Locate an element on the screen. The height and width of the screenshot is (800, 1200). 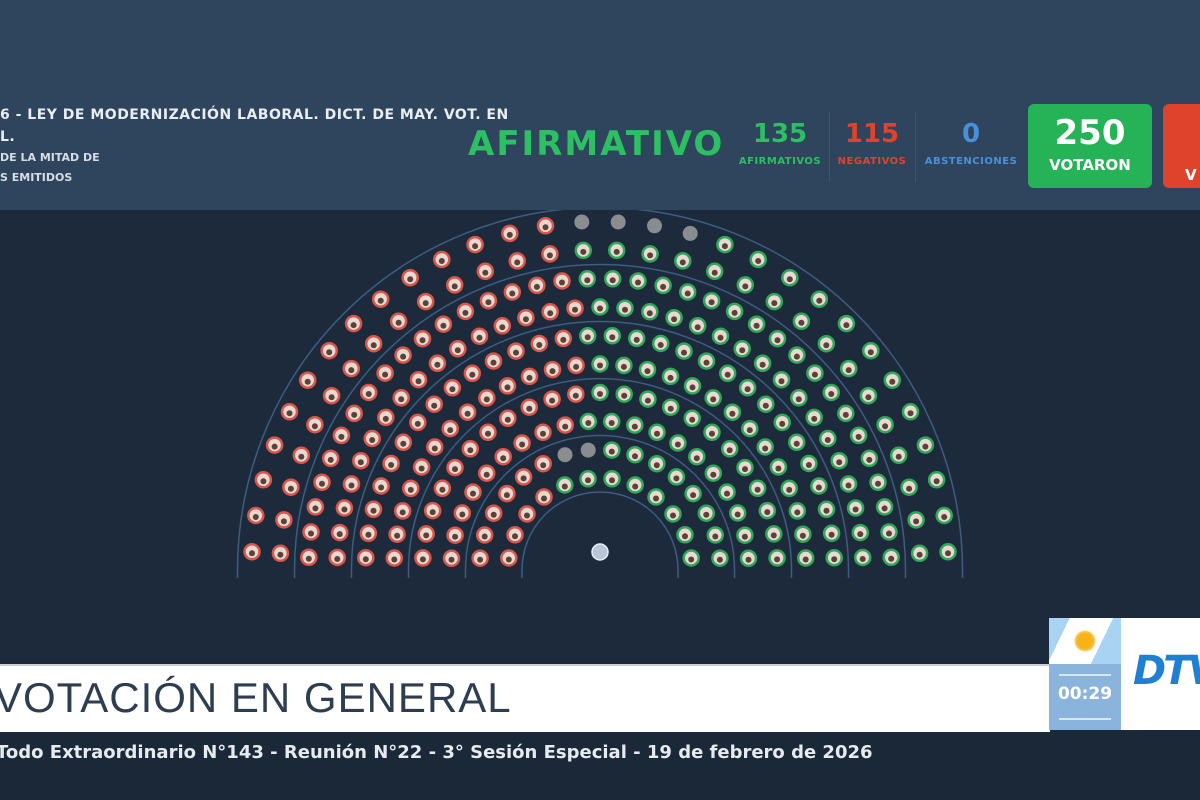
votaron-label: VOTARON is located at coordinates (1090, 165).